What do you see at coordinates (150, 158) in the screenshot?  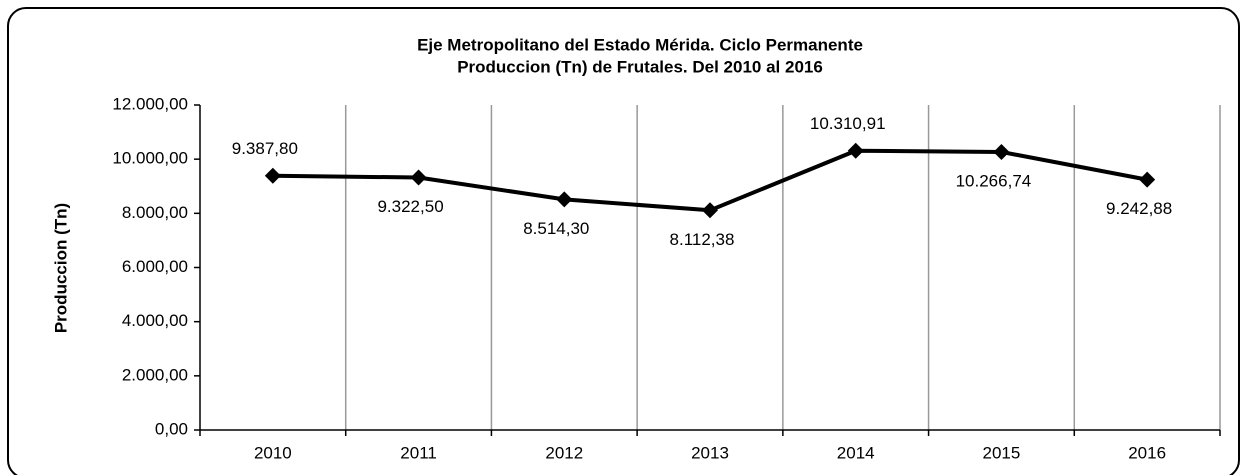 I see `y-tick-label: 10.000,00` at bounding box center [150, 158].